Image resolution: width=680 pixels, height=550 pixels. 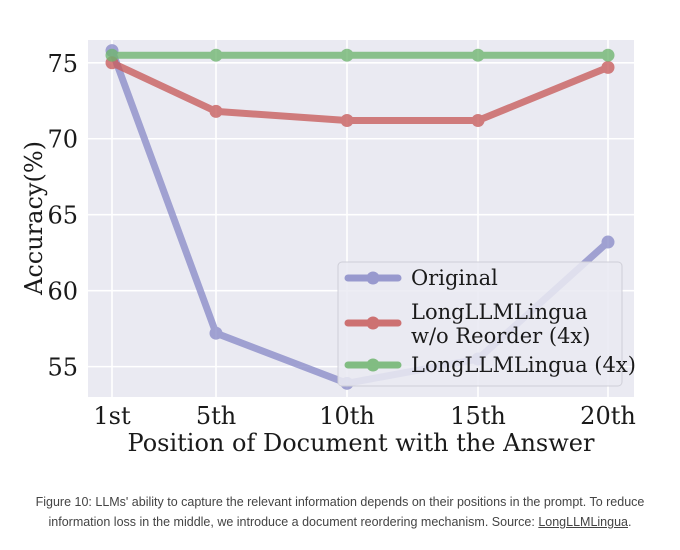 I want to click on y-tick-65: 65, so click(x=62, y=216).